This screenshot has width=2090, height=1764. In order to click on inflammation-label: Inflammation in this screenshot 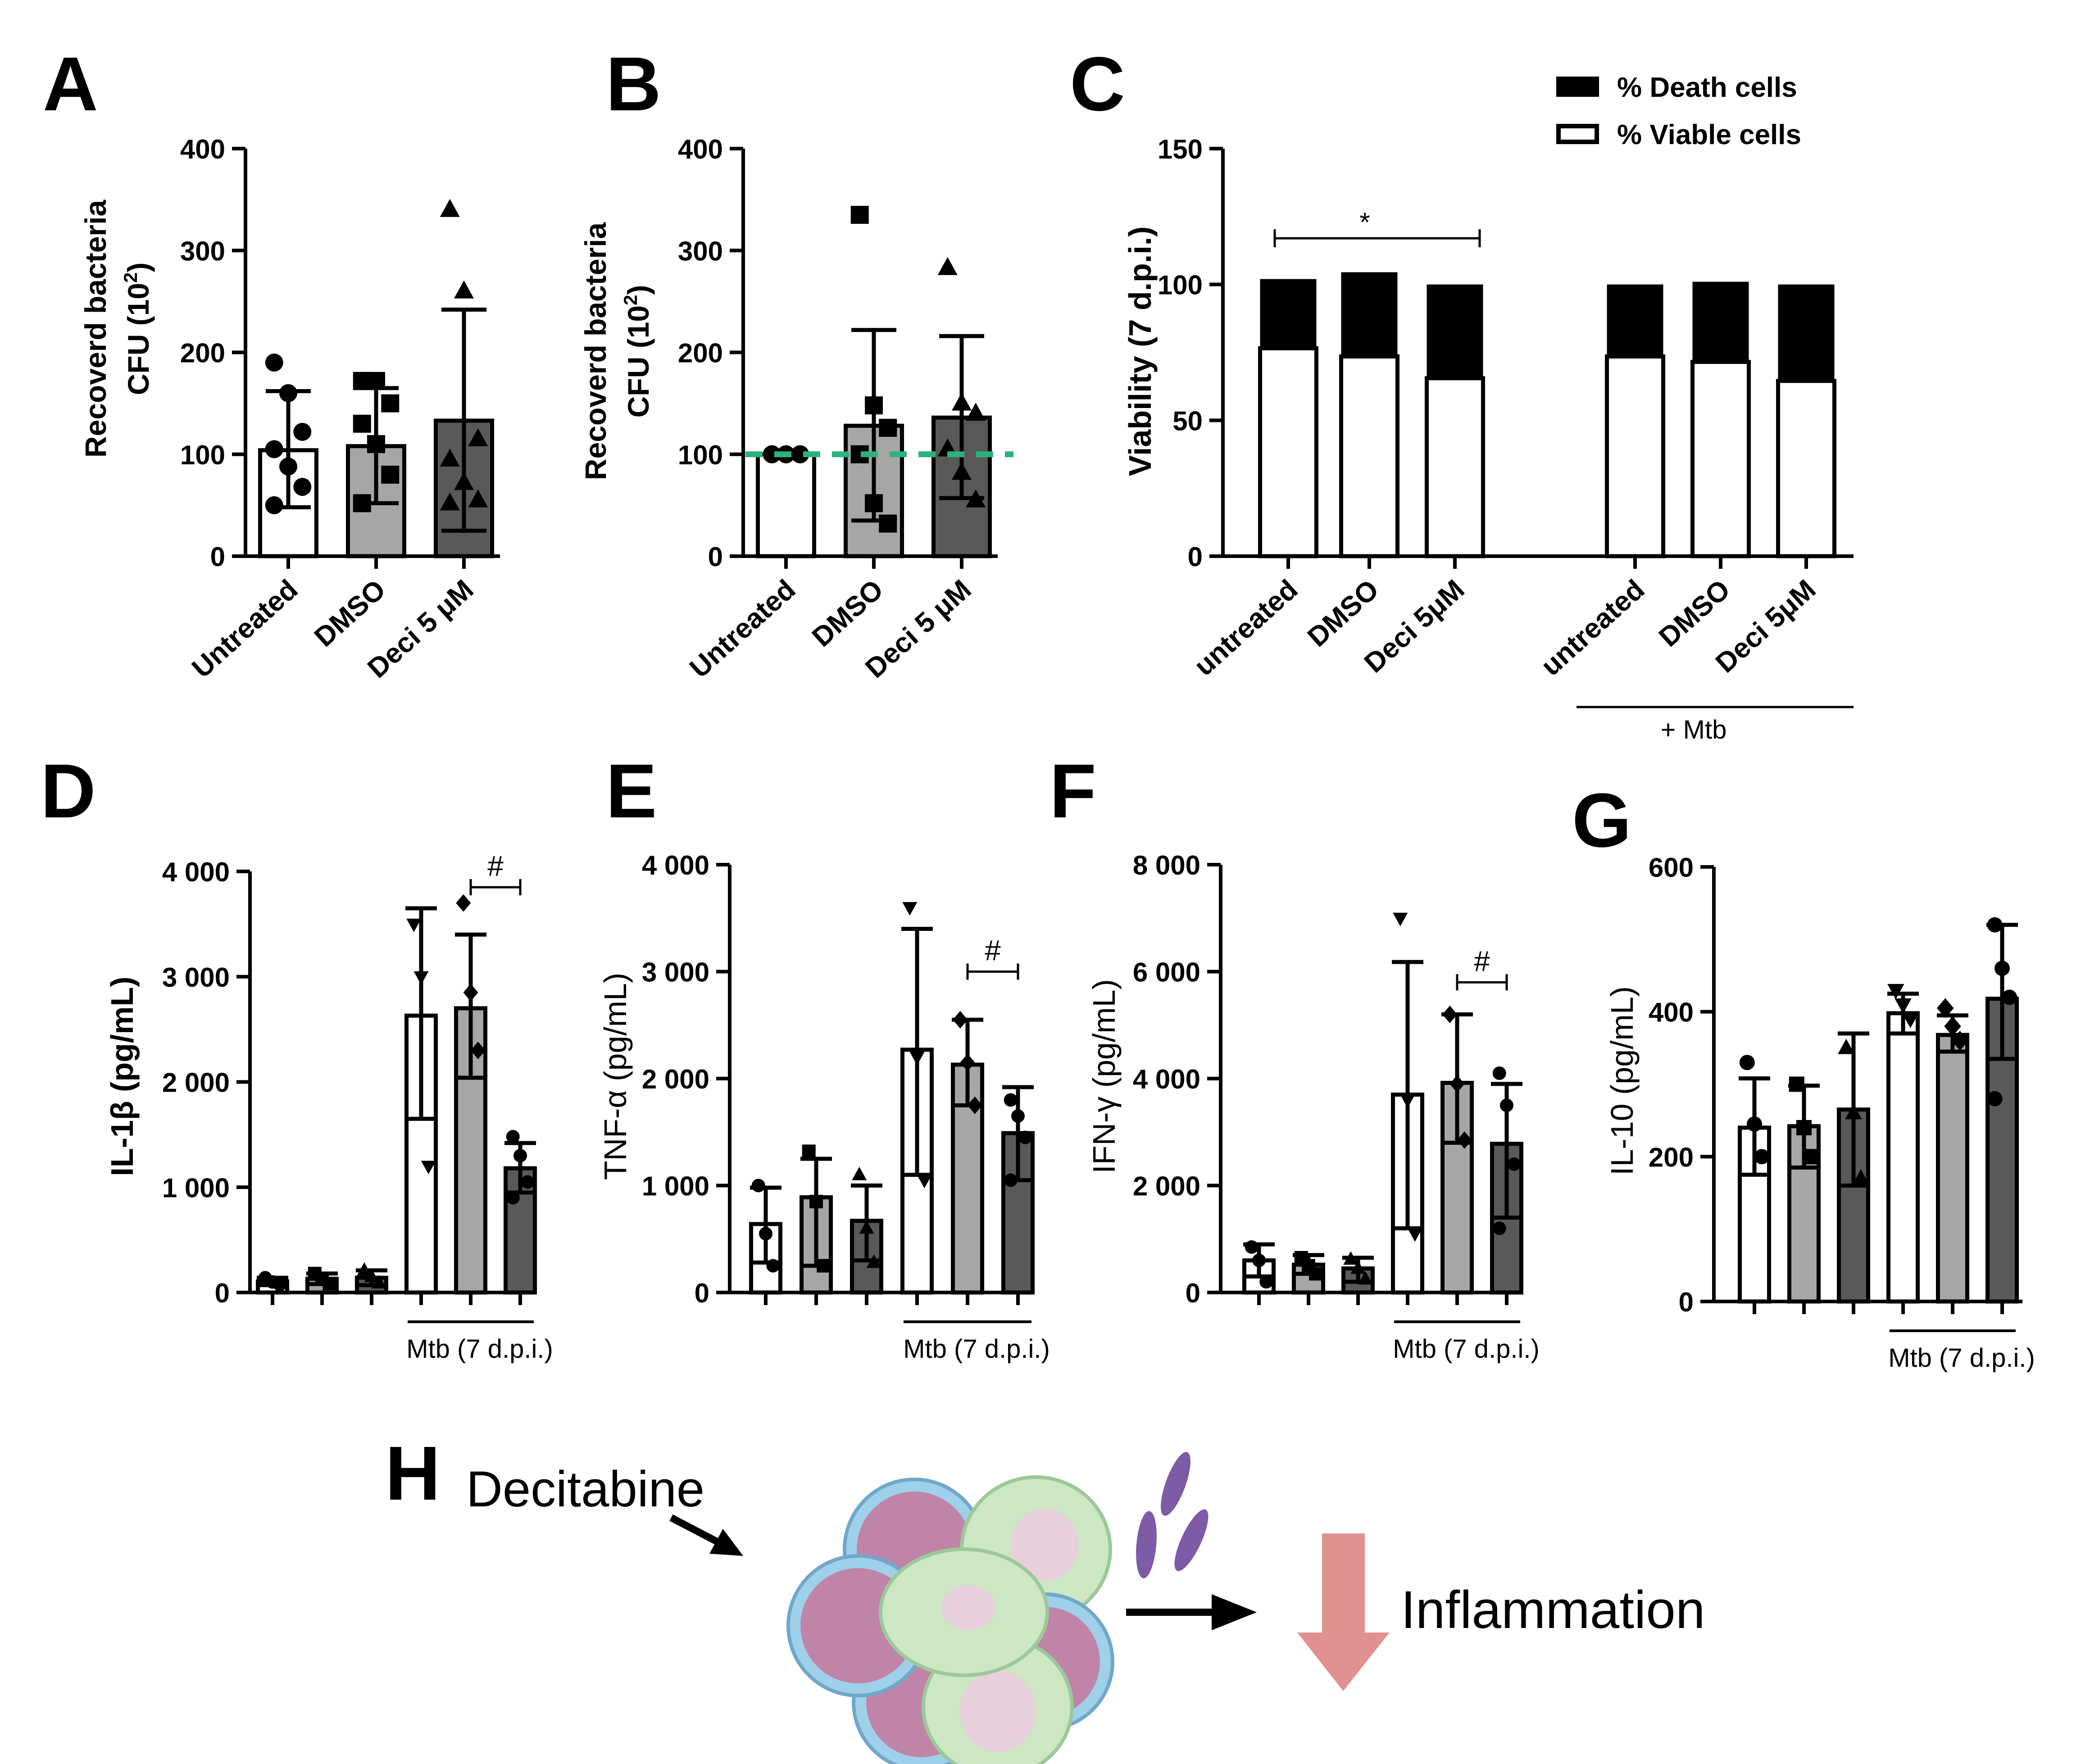, I will do `click(1553, 1610)`.